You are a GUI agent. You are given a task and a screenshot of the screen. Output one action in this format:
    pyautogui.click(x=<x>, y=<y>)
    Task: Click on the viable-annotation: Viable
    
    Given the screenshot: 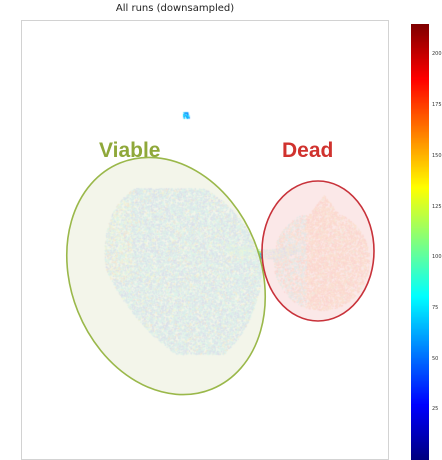 What is the action you would take?
    pyautogui.click(x=129, y=150)
    